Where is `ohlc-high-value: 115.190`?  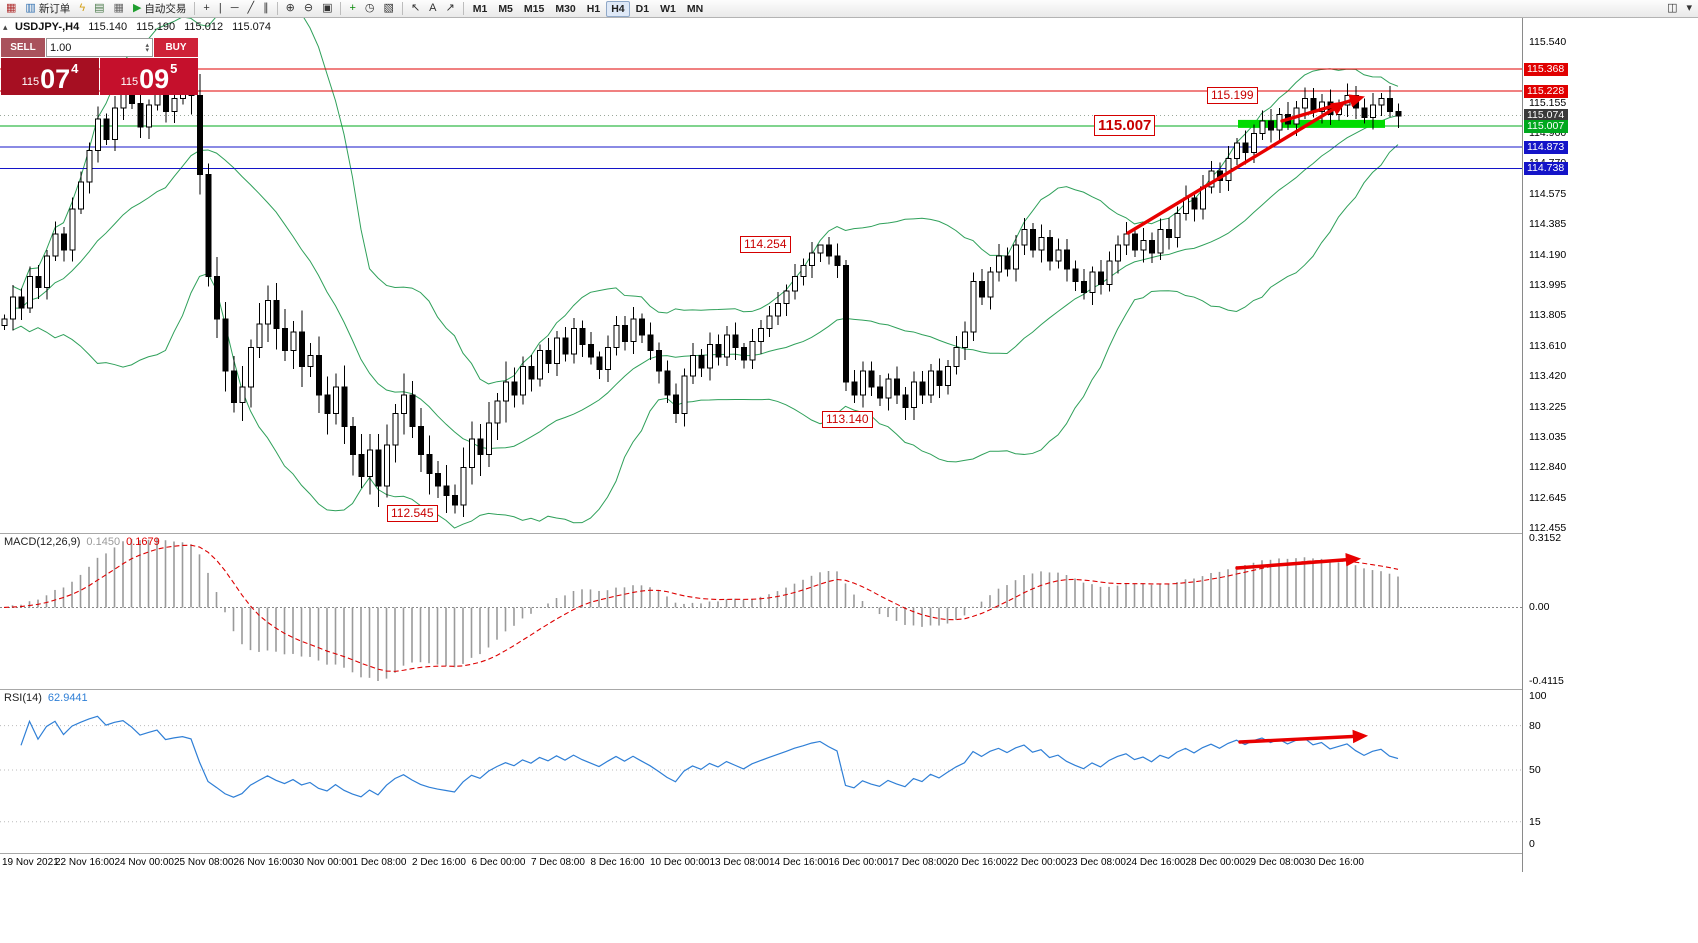
ohlc-high-value: 115.190 is located at coordinates (156, 27).